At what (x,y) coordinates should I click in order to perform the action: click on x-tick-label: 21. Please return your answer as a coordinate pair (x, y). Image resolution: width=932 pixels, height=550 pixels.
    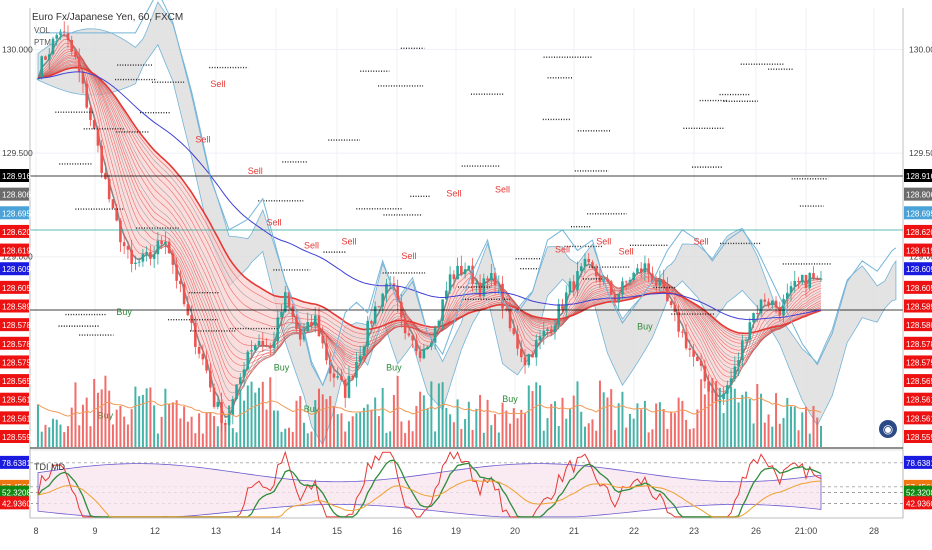
    Looking at the image, I should click on (574, 531).